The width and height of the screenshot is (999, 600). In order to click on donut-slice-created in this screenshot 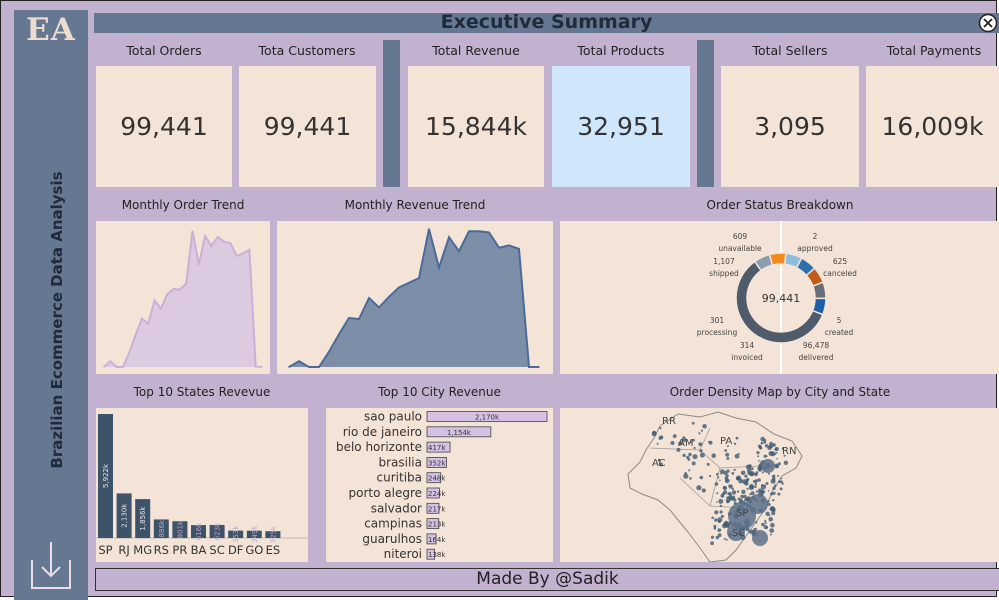, I will do `click(819, 290)`.